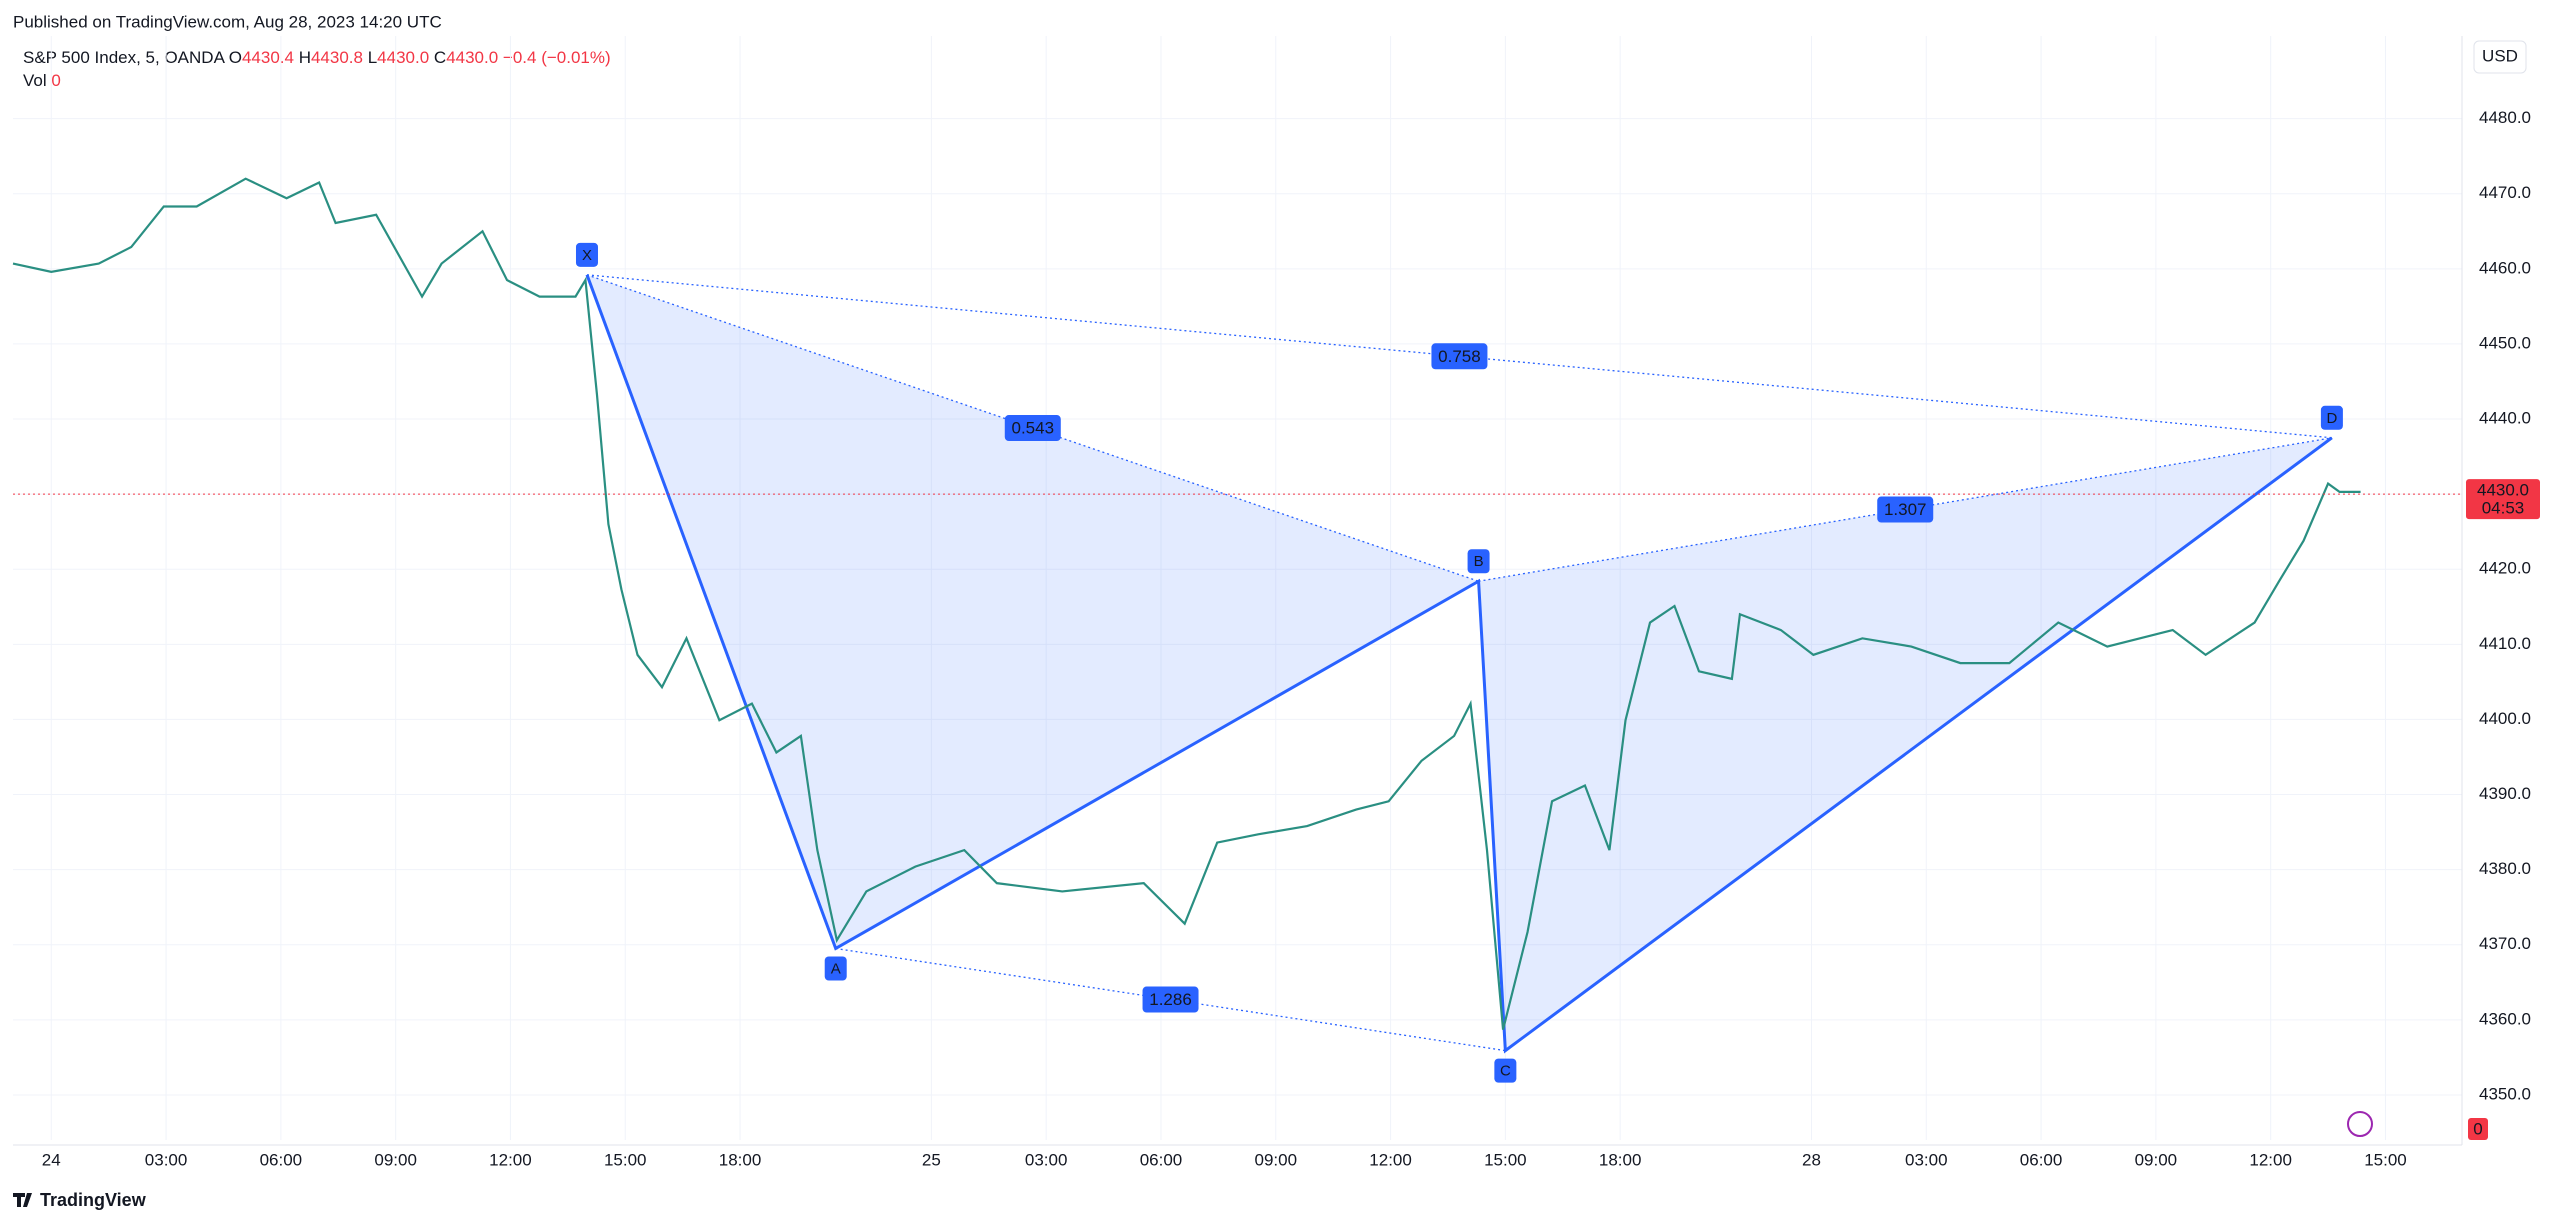  Describe the element at coordinates (55, 80) in the screenshot. I see `volume-value: 0` at that location.